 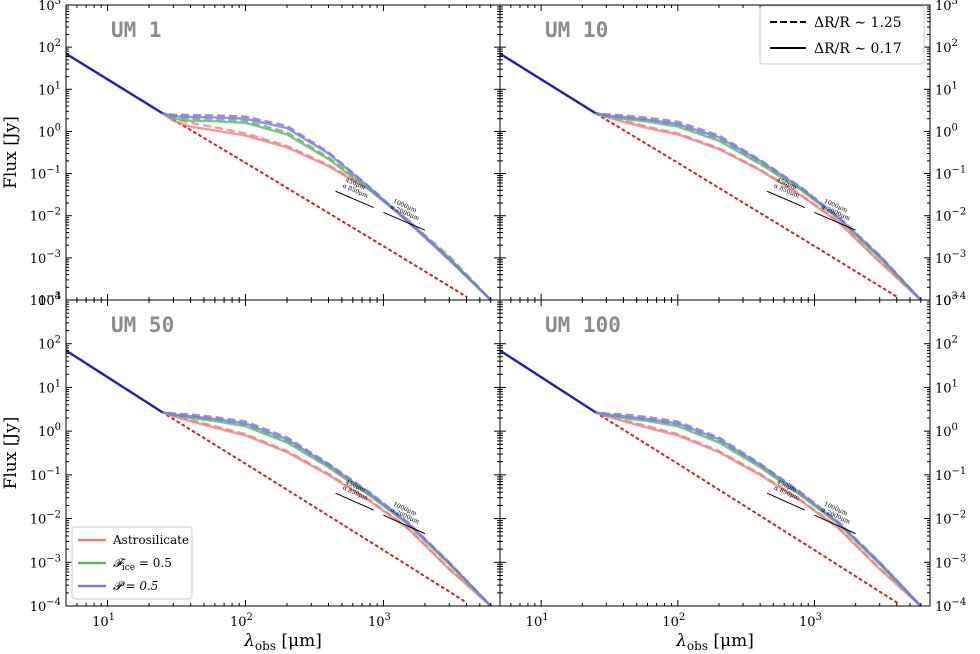 I want to click on x-tick-label: 10¹, so click(x=537, y=621).